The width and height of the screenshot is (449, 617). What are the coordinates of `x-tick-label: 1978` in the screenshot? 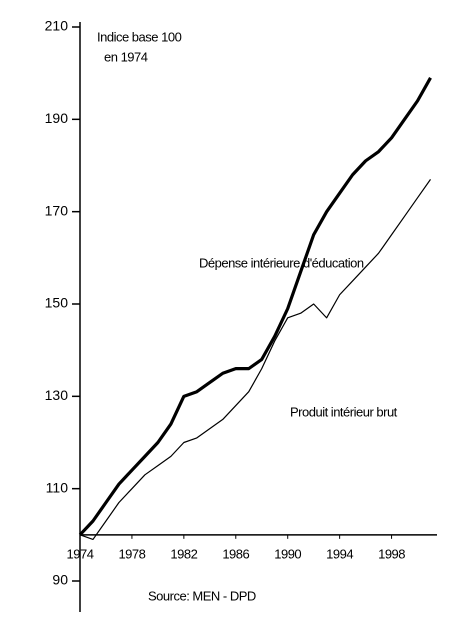 It's located at (131, 553).